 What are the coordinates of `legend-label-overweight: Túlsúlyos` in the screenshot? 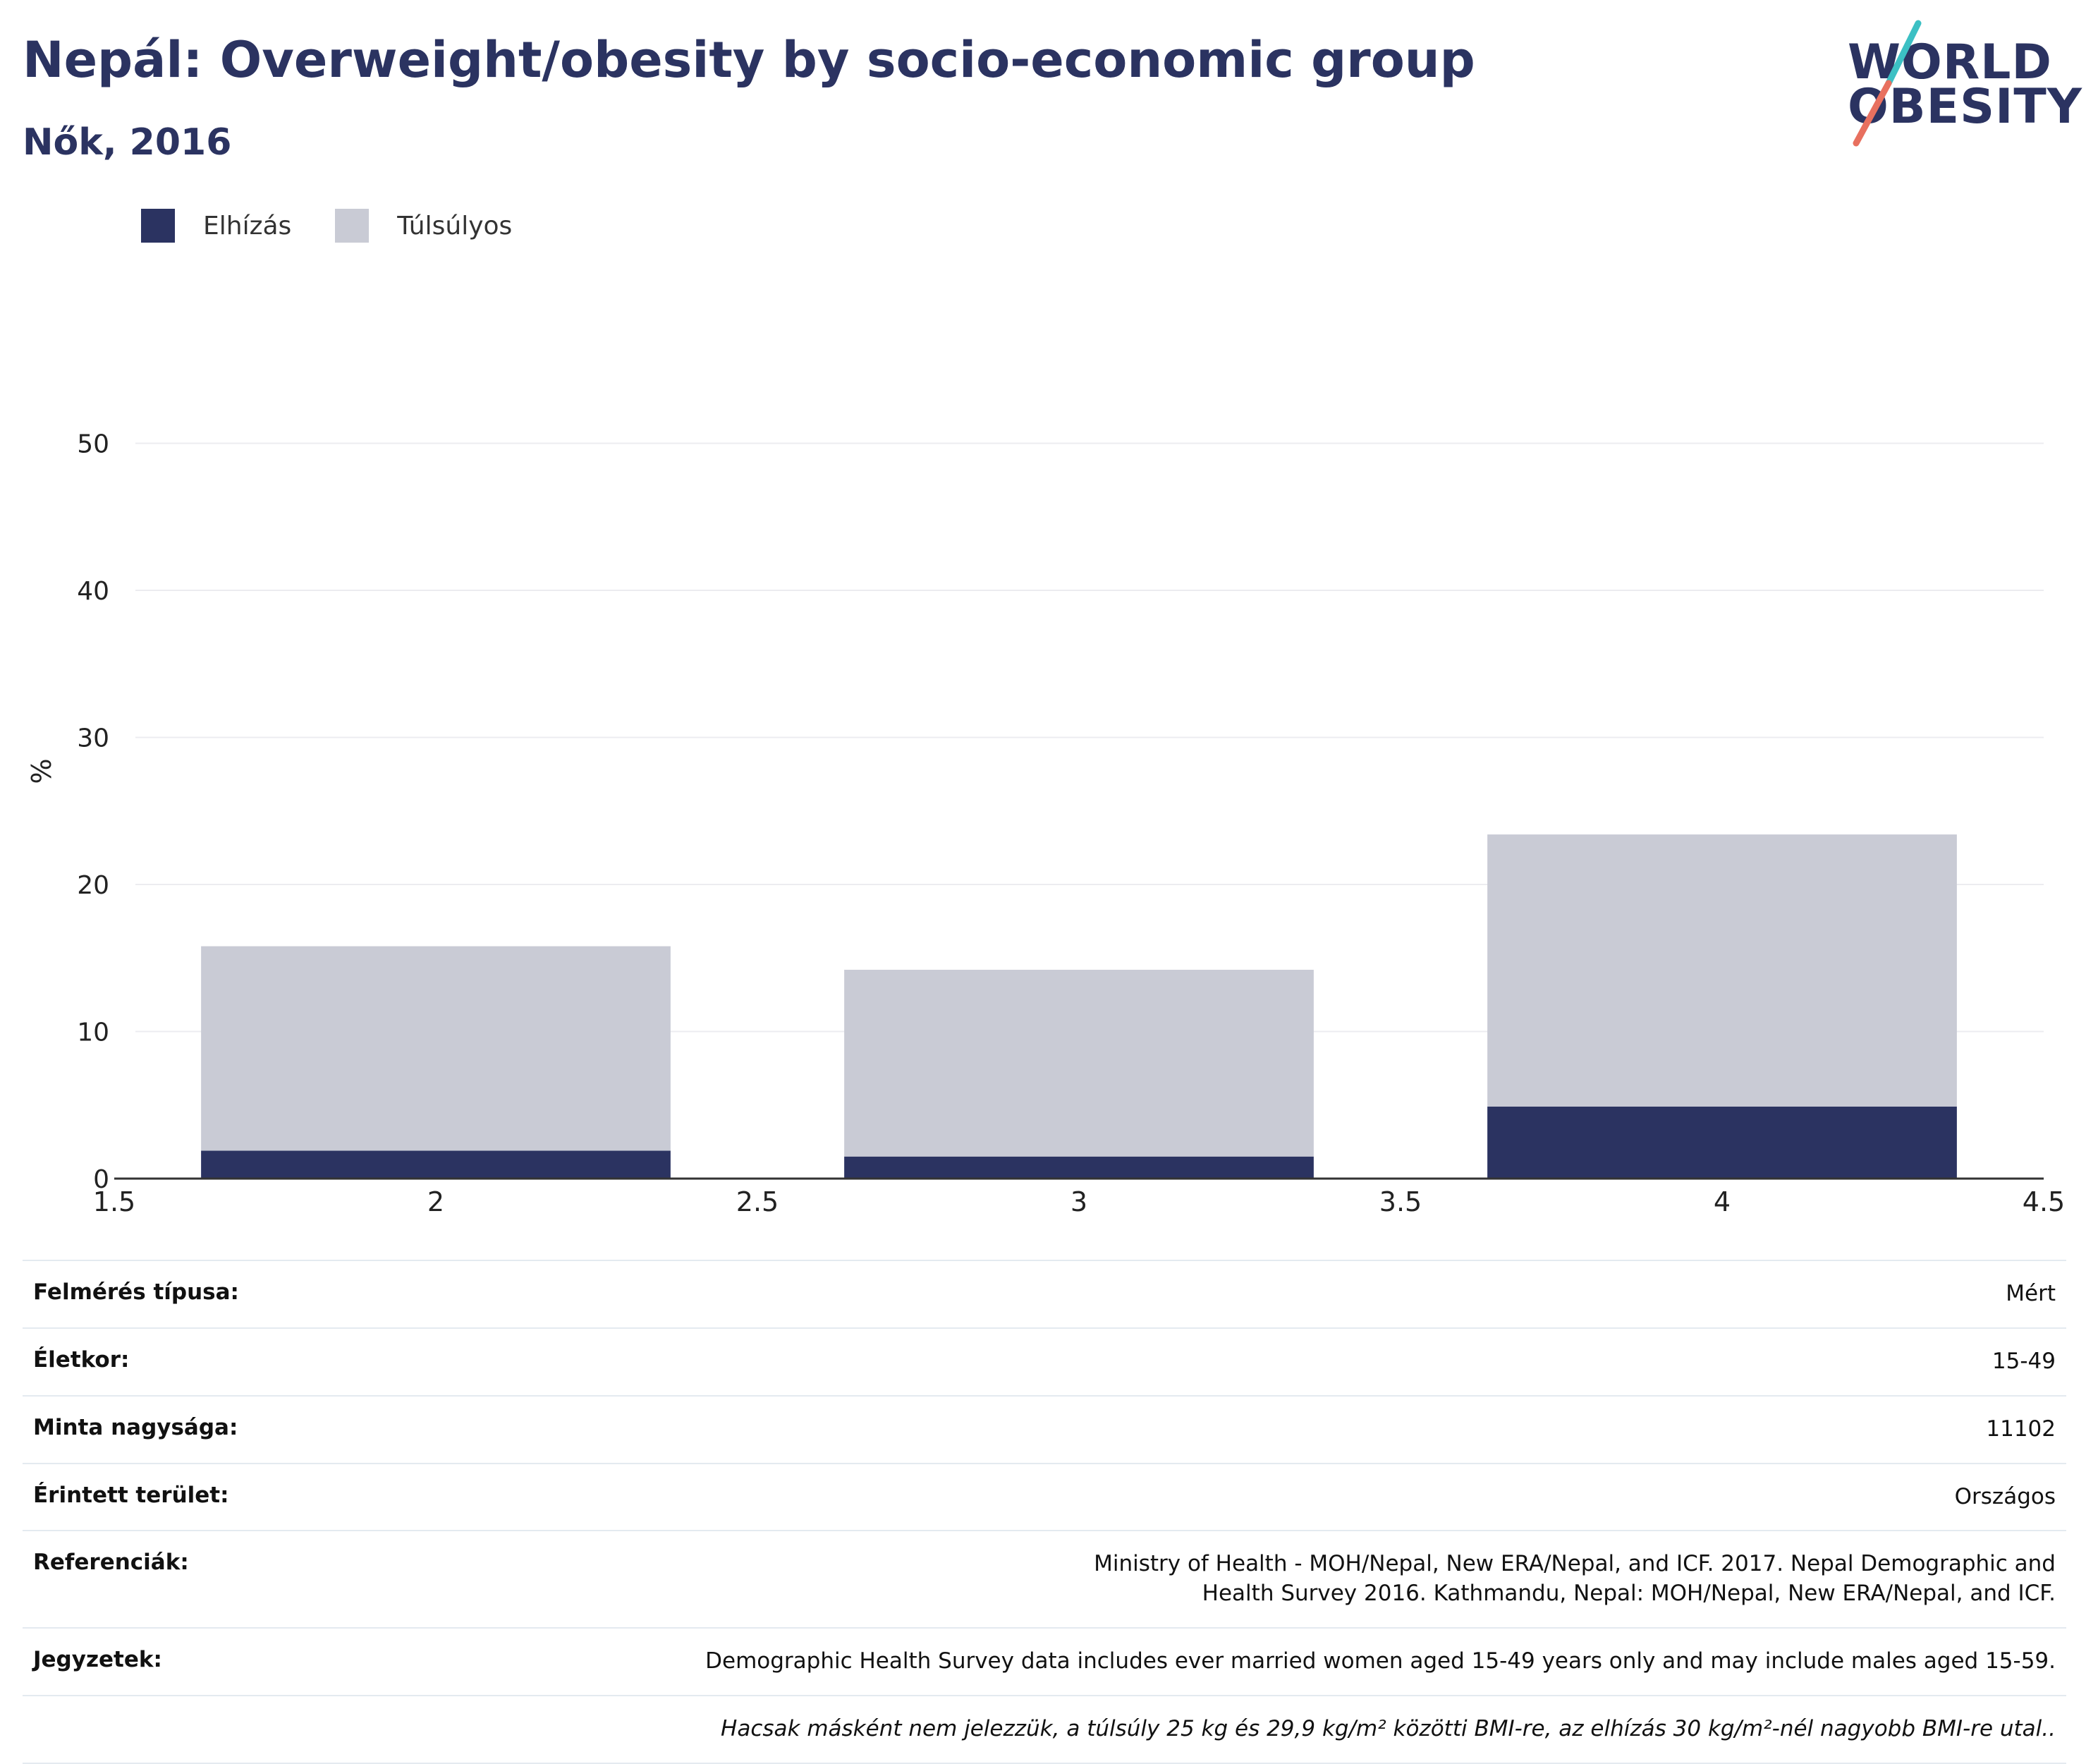 It's located at (455, 226).